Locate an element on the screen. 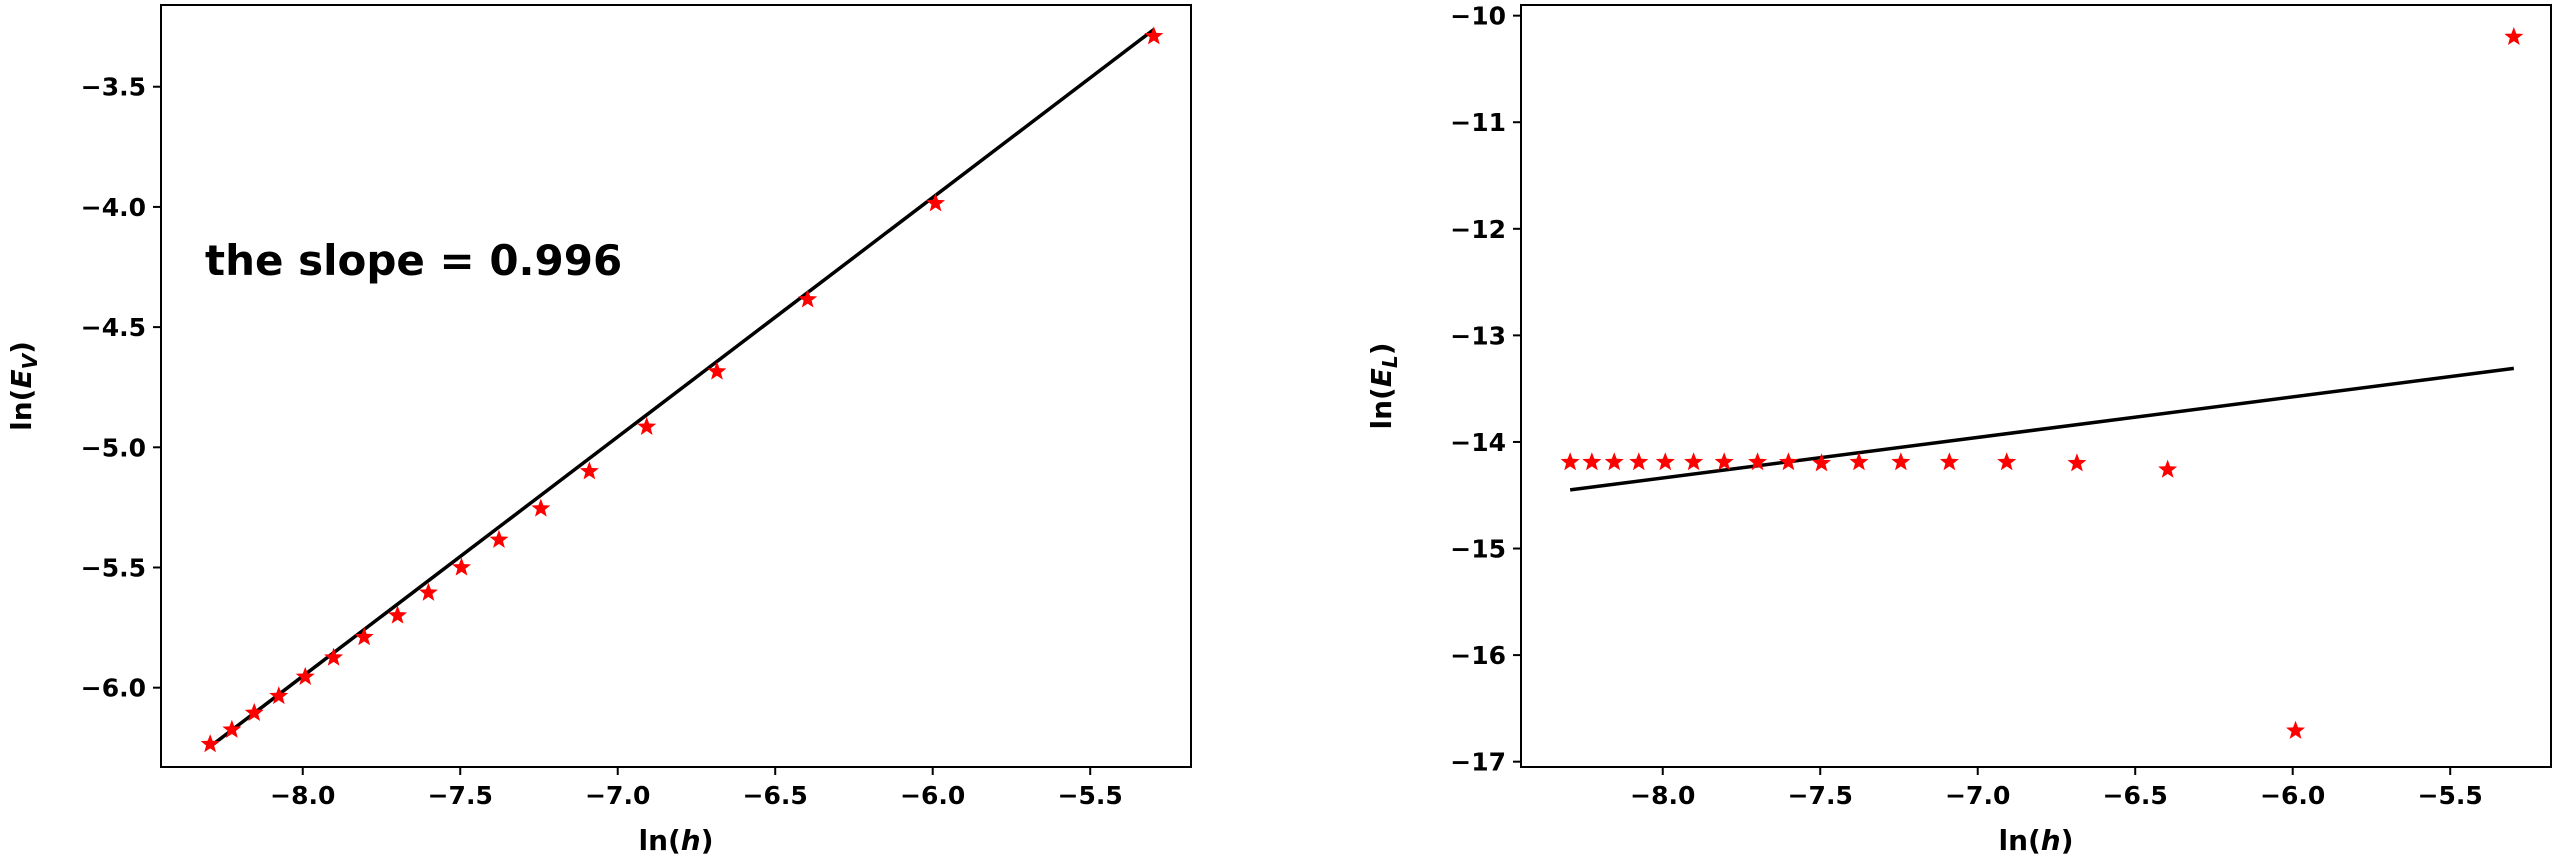 This screenshot has width=2559, height=864. y-tick-label: −5.0 is located at coordinates (113, 447).